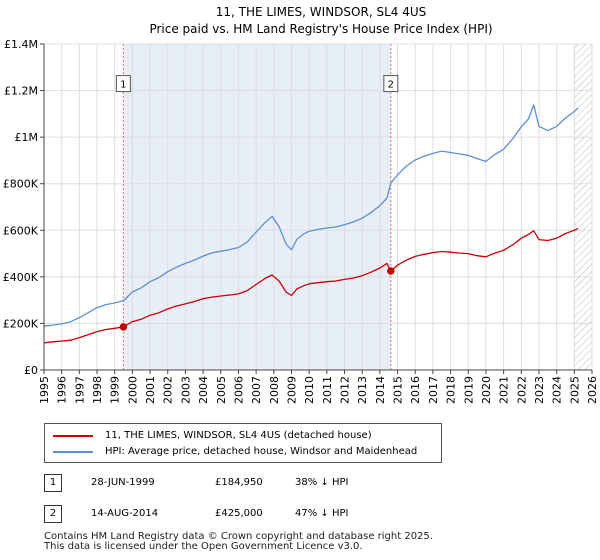 Image resolution: width=600 pixels, height=560 pixels. Describe the element at coordinates (125, 513) in the screenshot. I see `transaction-date: 14-AUG-2014` at that location.